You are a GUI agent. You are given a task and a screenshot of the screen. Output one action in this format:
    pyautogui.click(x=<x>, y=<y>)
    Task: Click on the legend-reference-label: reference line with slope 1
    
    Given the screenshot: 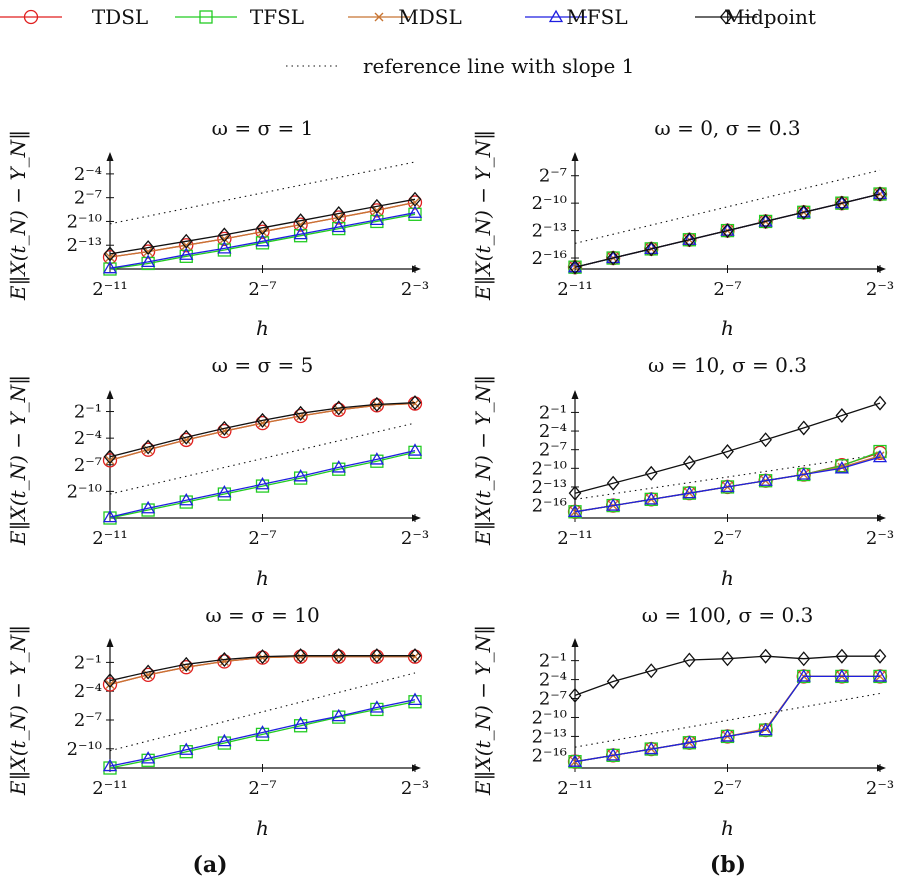 What is the action you would take?
    pyautogui.click(x=498, y=66)
    